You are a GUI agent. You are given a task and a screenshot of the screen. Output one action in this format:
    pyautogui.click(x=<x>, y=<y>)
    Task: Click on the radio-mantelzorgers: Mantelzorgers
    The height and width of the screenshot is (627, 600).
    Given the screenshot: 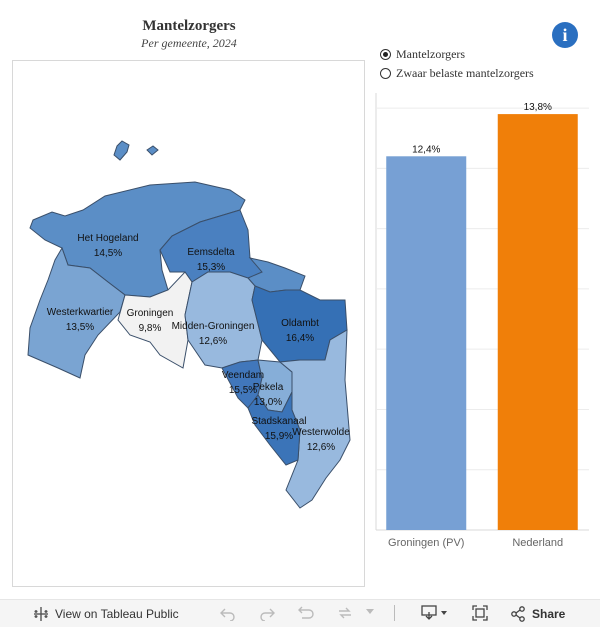 What is the action you would take?
    pyautogui.click(x=457, y=54)
    